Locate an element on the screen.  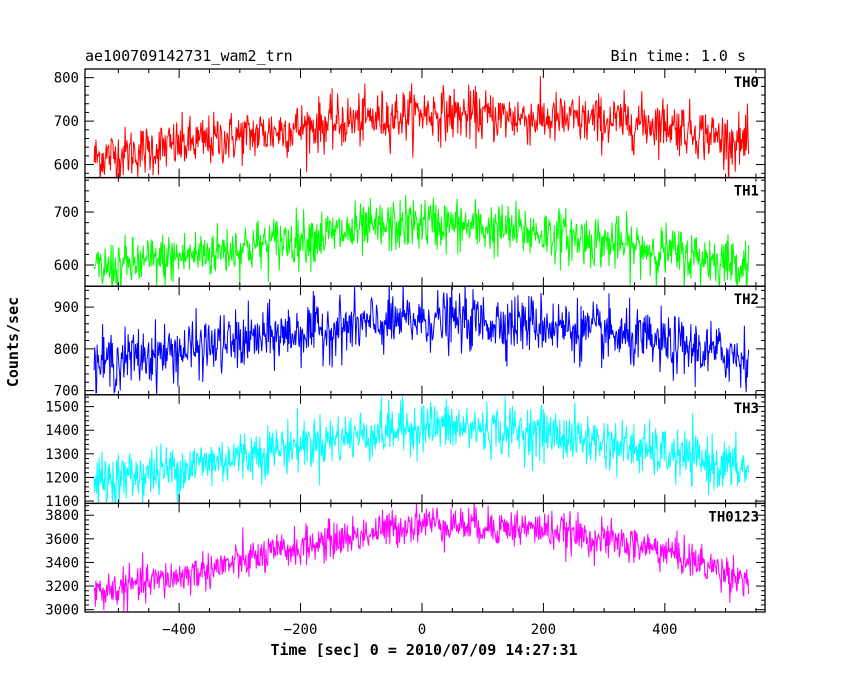
x-tick-label: 0 is located at coordinates (422, 630).